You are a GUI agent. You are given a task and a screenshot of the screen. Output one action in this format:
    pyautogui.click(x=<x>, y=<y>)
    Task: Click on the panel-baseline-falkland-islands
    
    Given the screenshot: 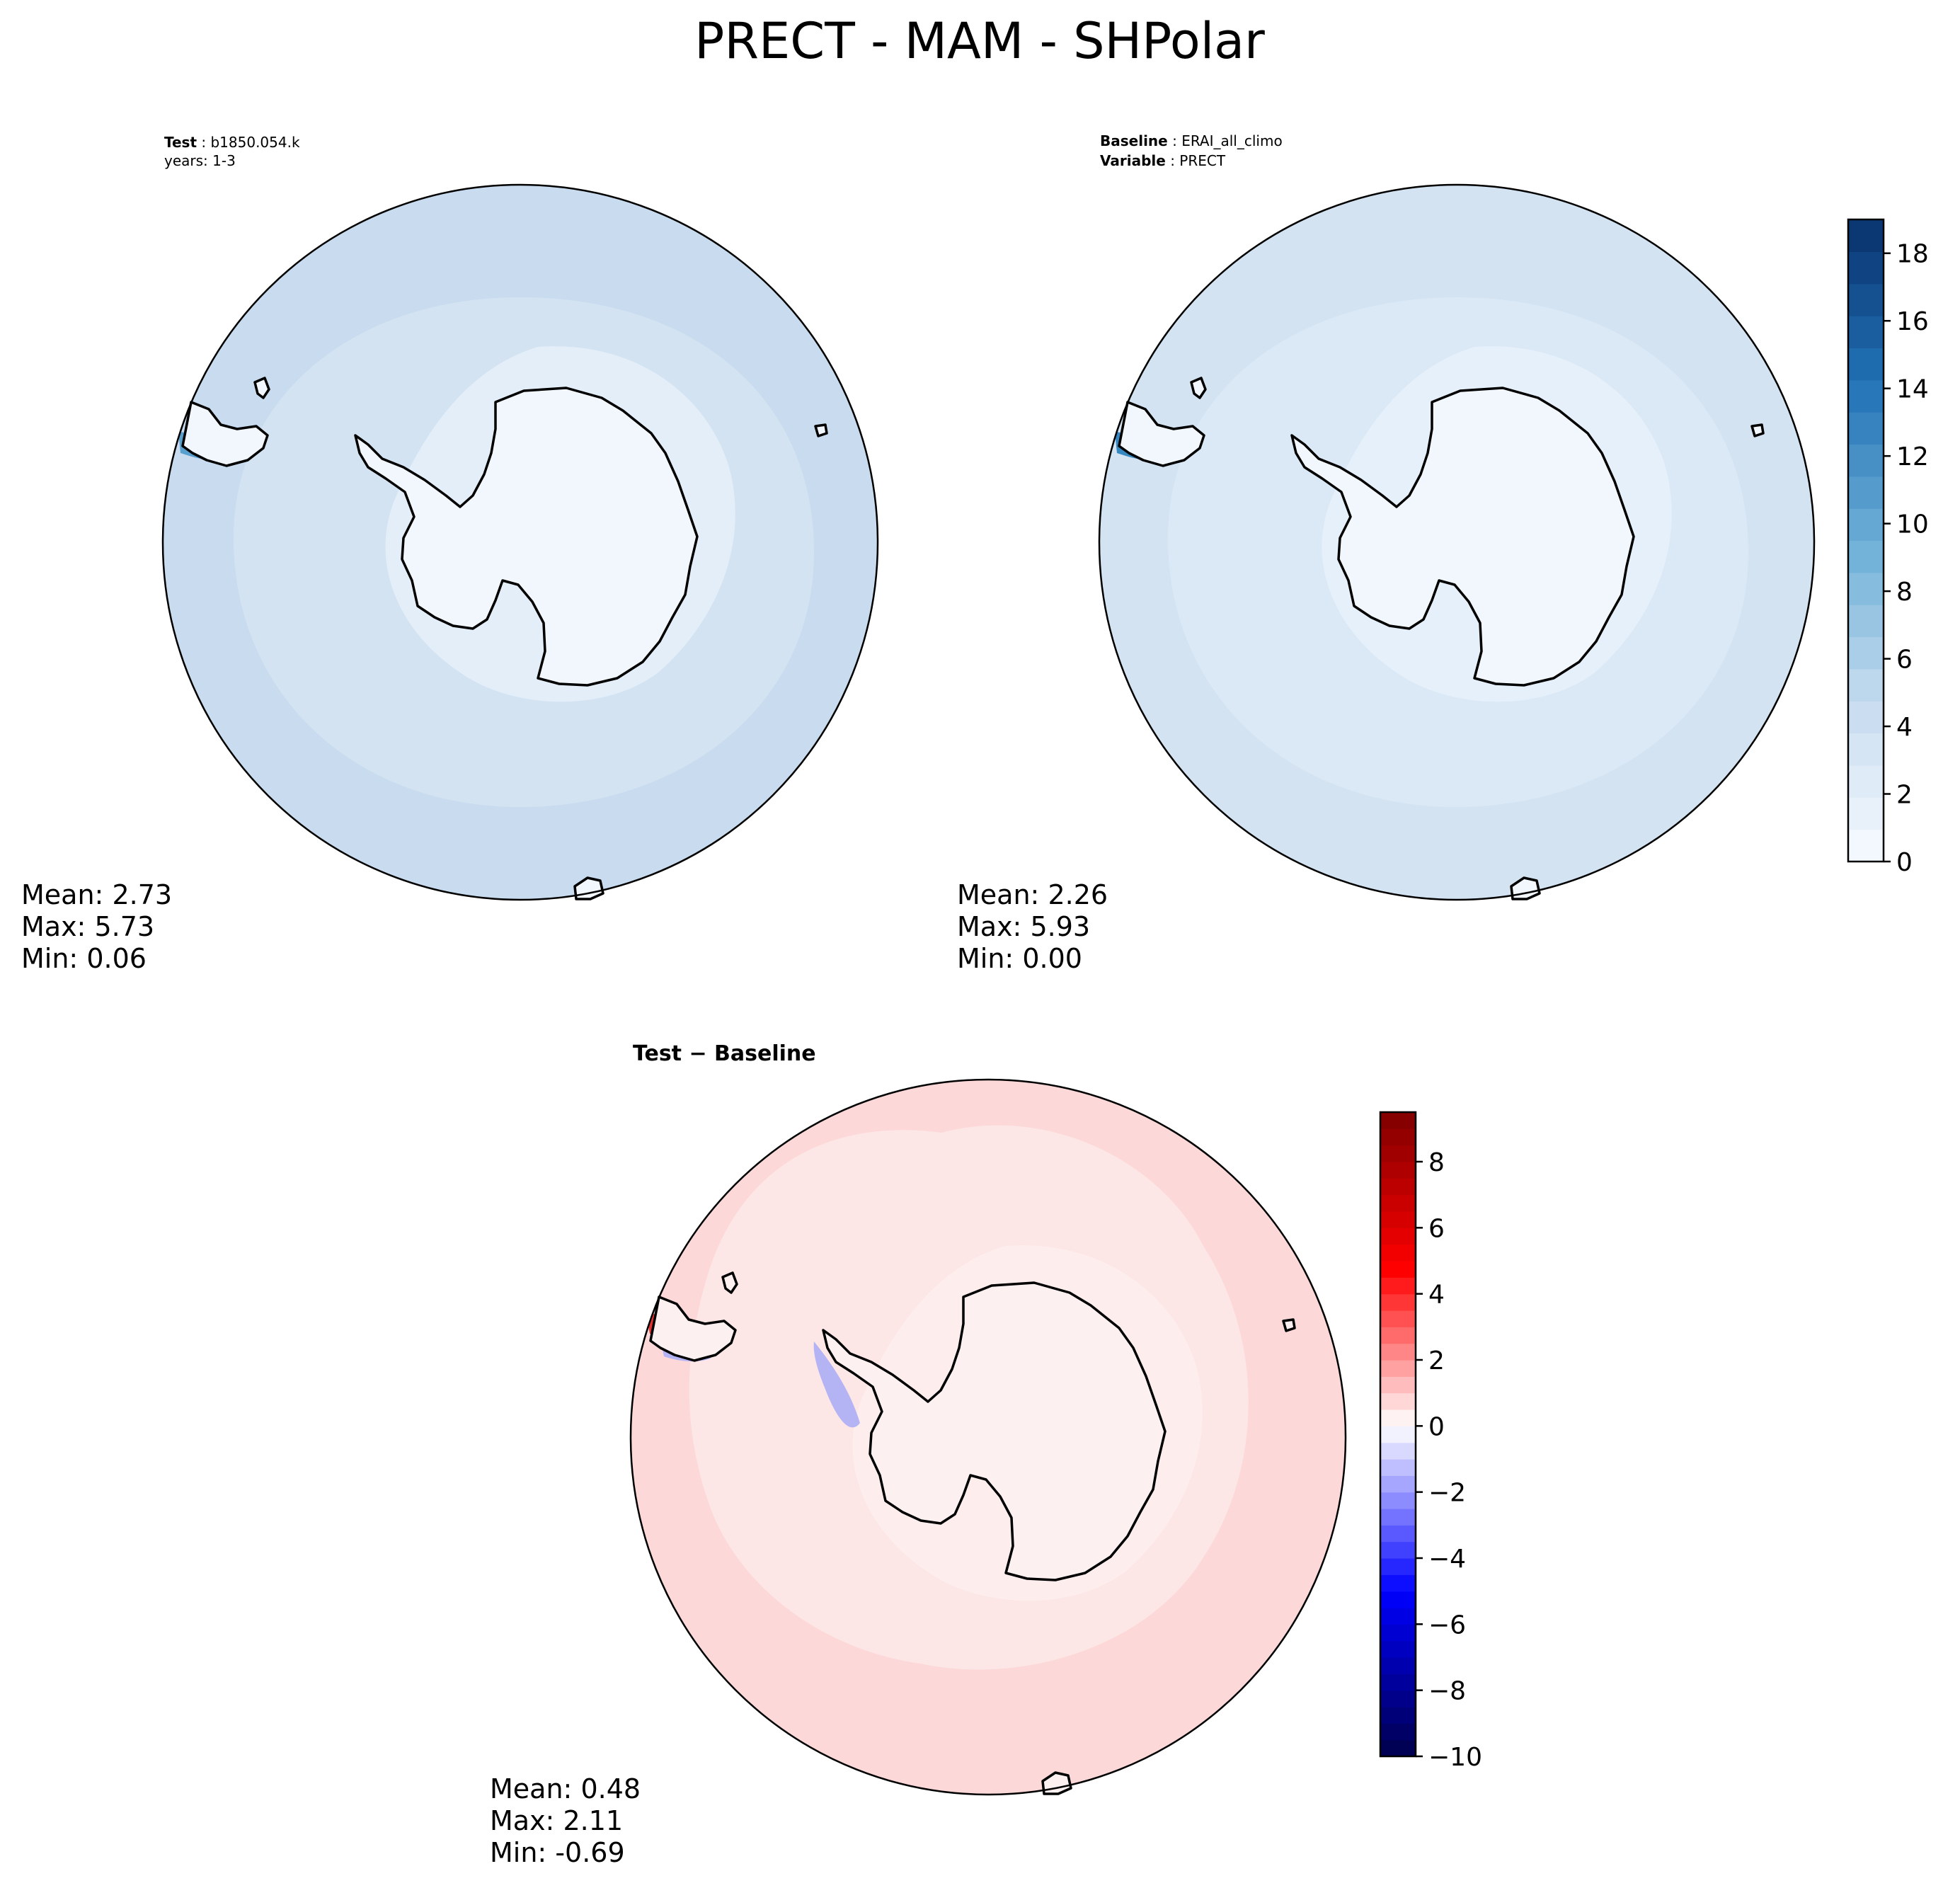 What is the action you would take?
    pyautogui.click(x=1198, y=388)
    